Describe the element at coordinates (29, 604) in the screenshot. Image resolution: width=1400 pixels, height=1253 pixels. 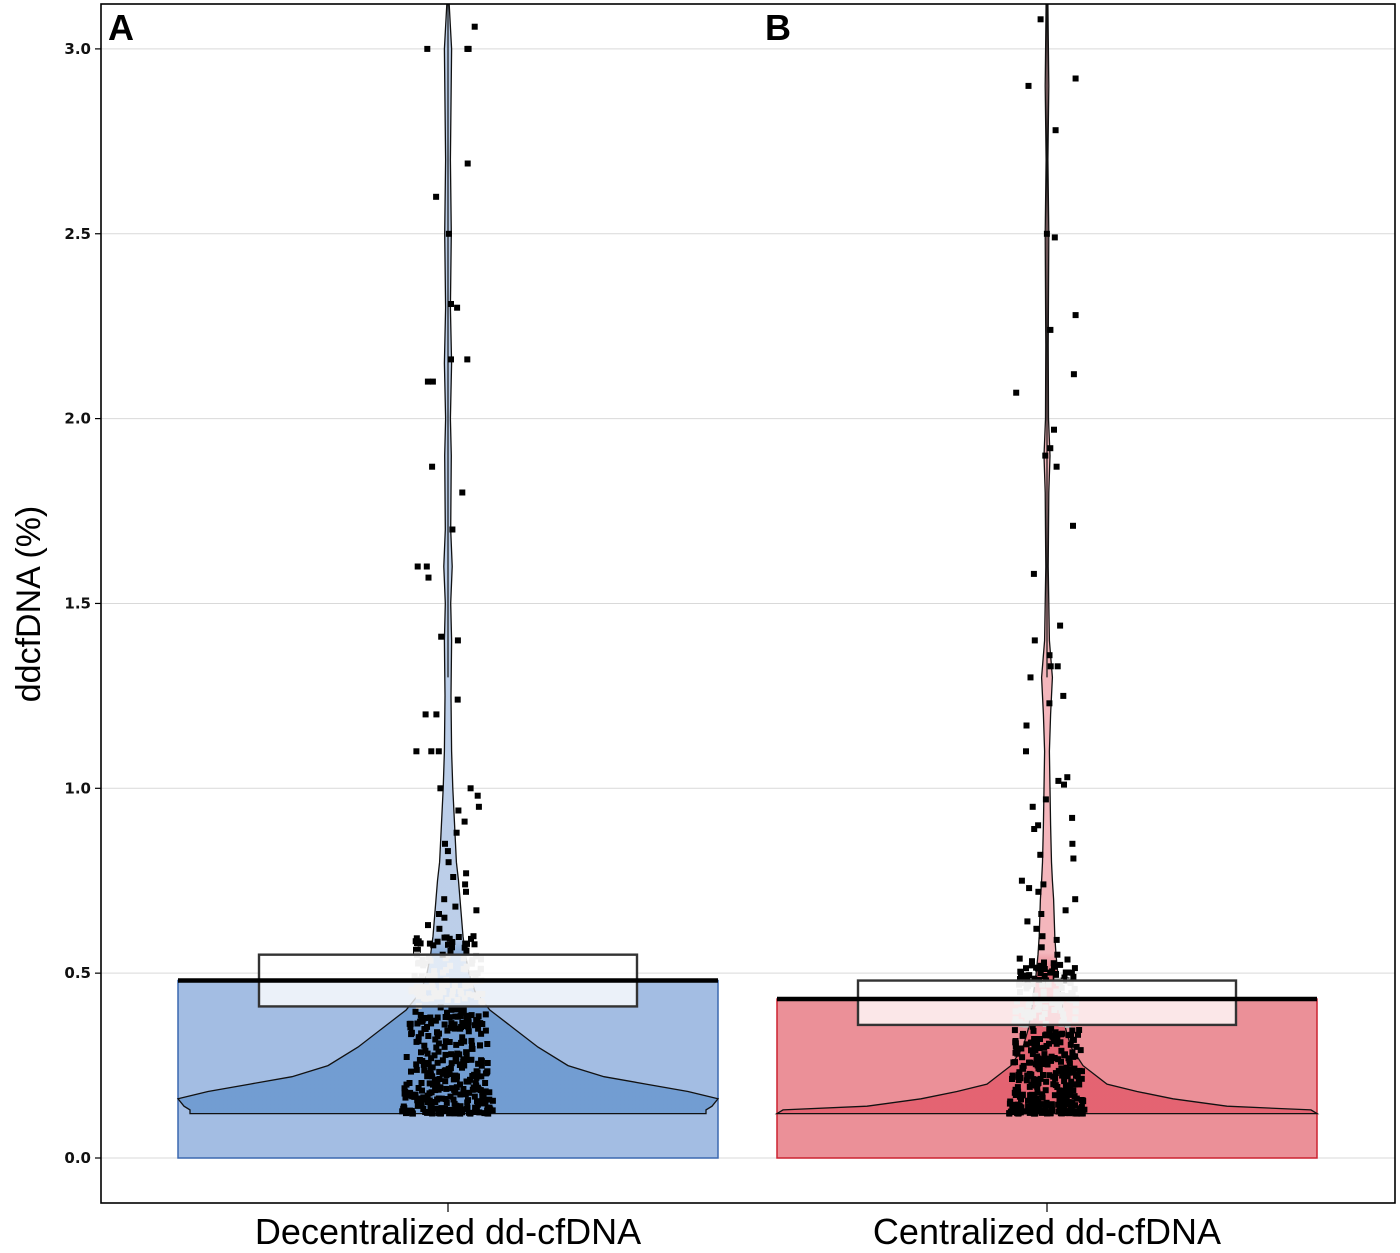
I see `y-axis-label: ddcfDNA (%)` at that location.